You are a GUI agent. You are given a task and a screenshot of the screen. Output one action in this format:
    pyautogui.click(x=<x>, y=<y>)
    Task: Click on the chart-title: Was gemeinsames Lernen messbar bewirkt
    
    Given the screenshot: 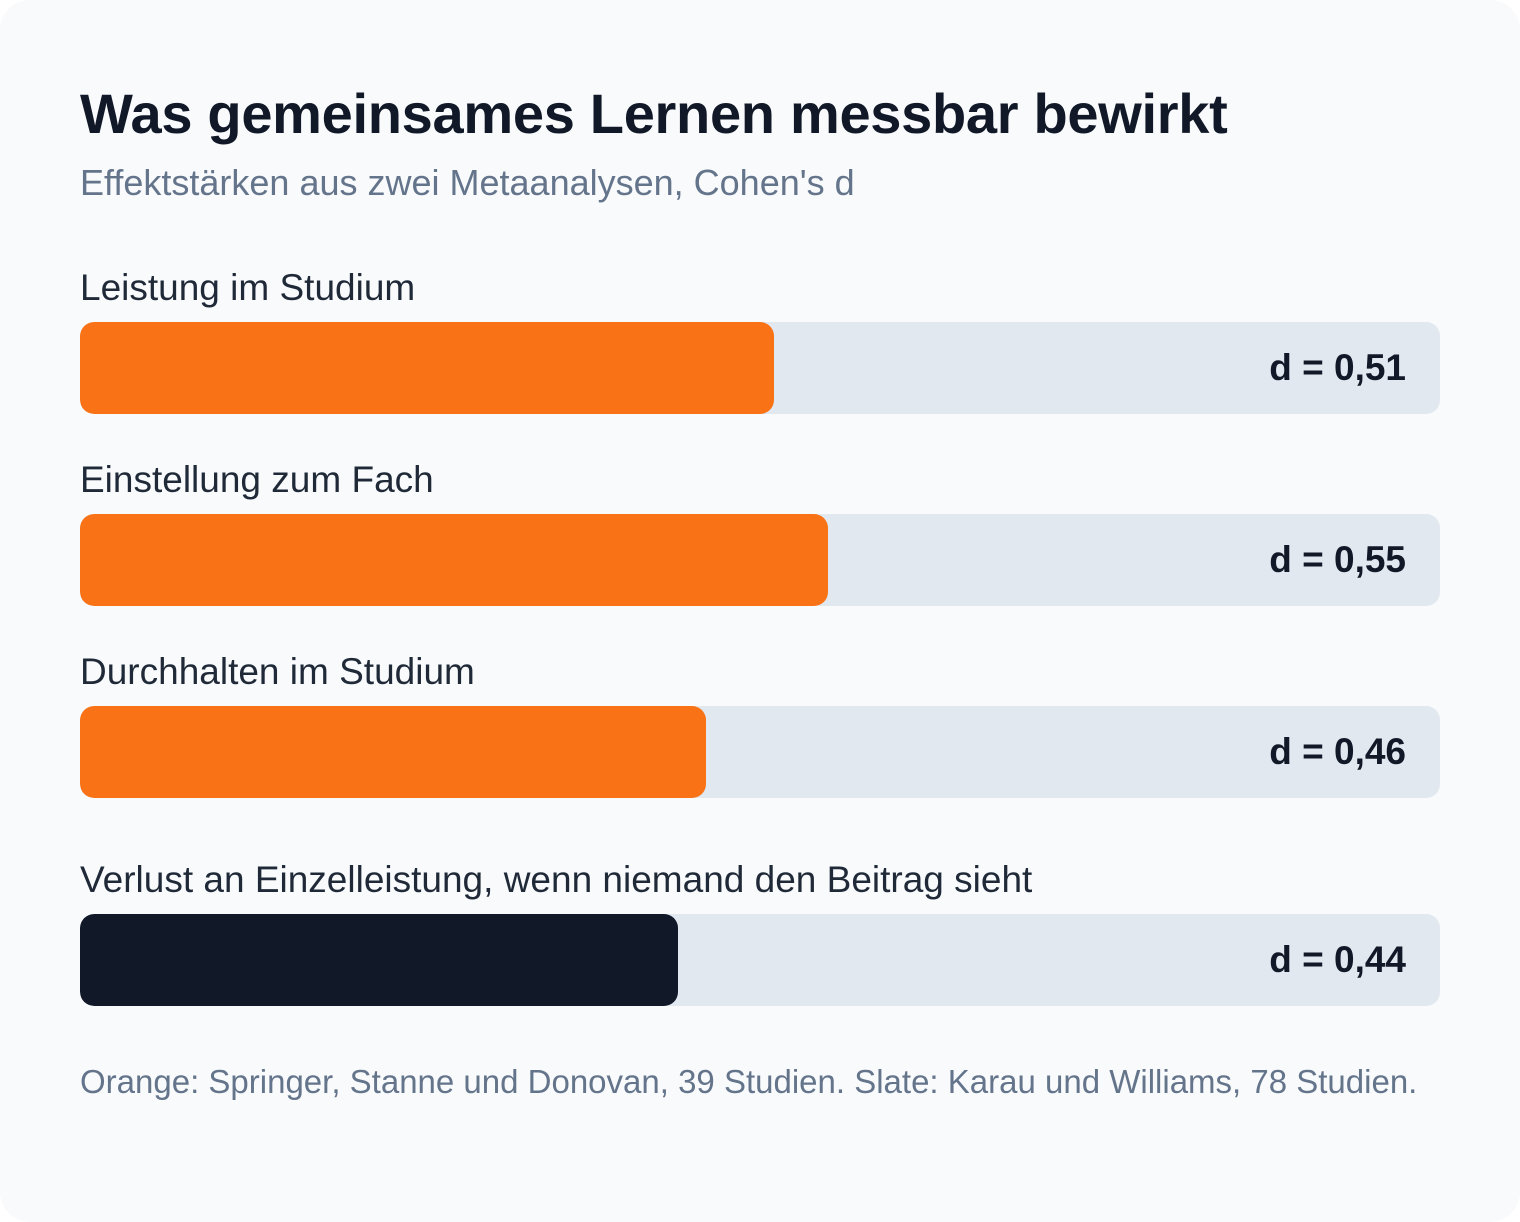 What is the action you would take?
    pyautogui.click(x=654, y=113)
    